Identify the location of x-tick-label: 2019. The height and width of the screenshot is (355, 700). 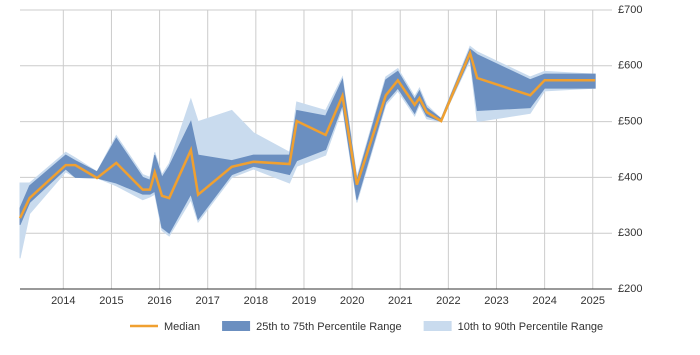
(304, 301).